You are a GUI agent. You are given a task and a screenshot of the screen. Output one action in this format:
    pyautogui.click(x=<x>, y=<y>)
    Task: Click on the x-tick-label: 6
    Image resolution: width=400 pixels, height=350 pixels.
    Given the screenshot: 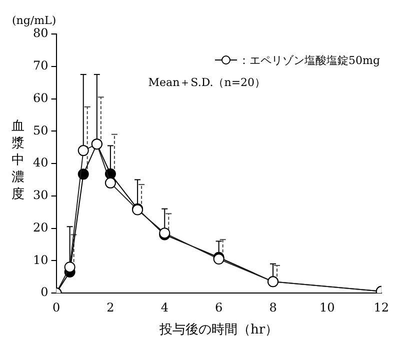 What is the action you would take?
    pyautogui.click(x=218, y=307)
    